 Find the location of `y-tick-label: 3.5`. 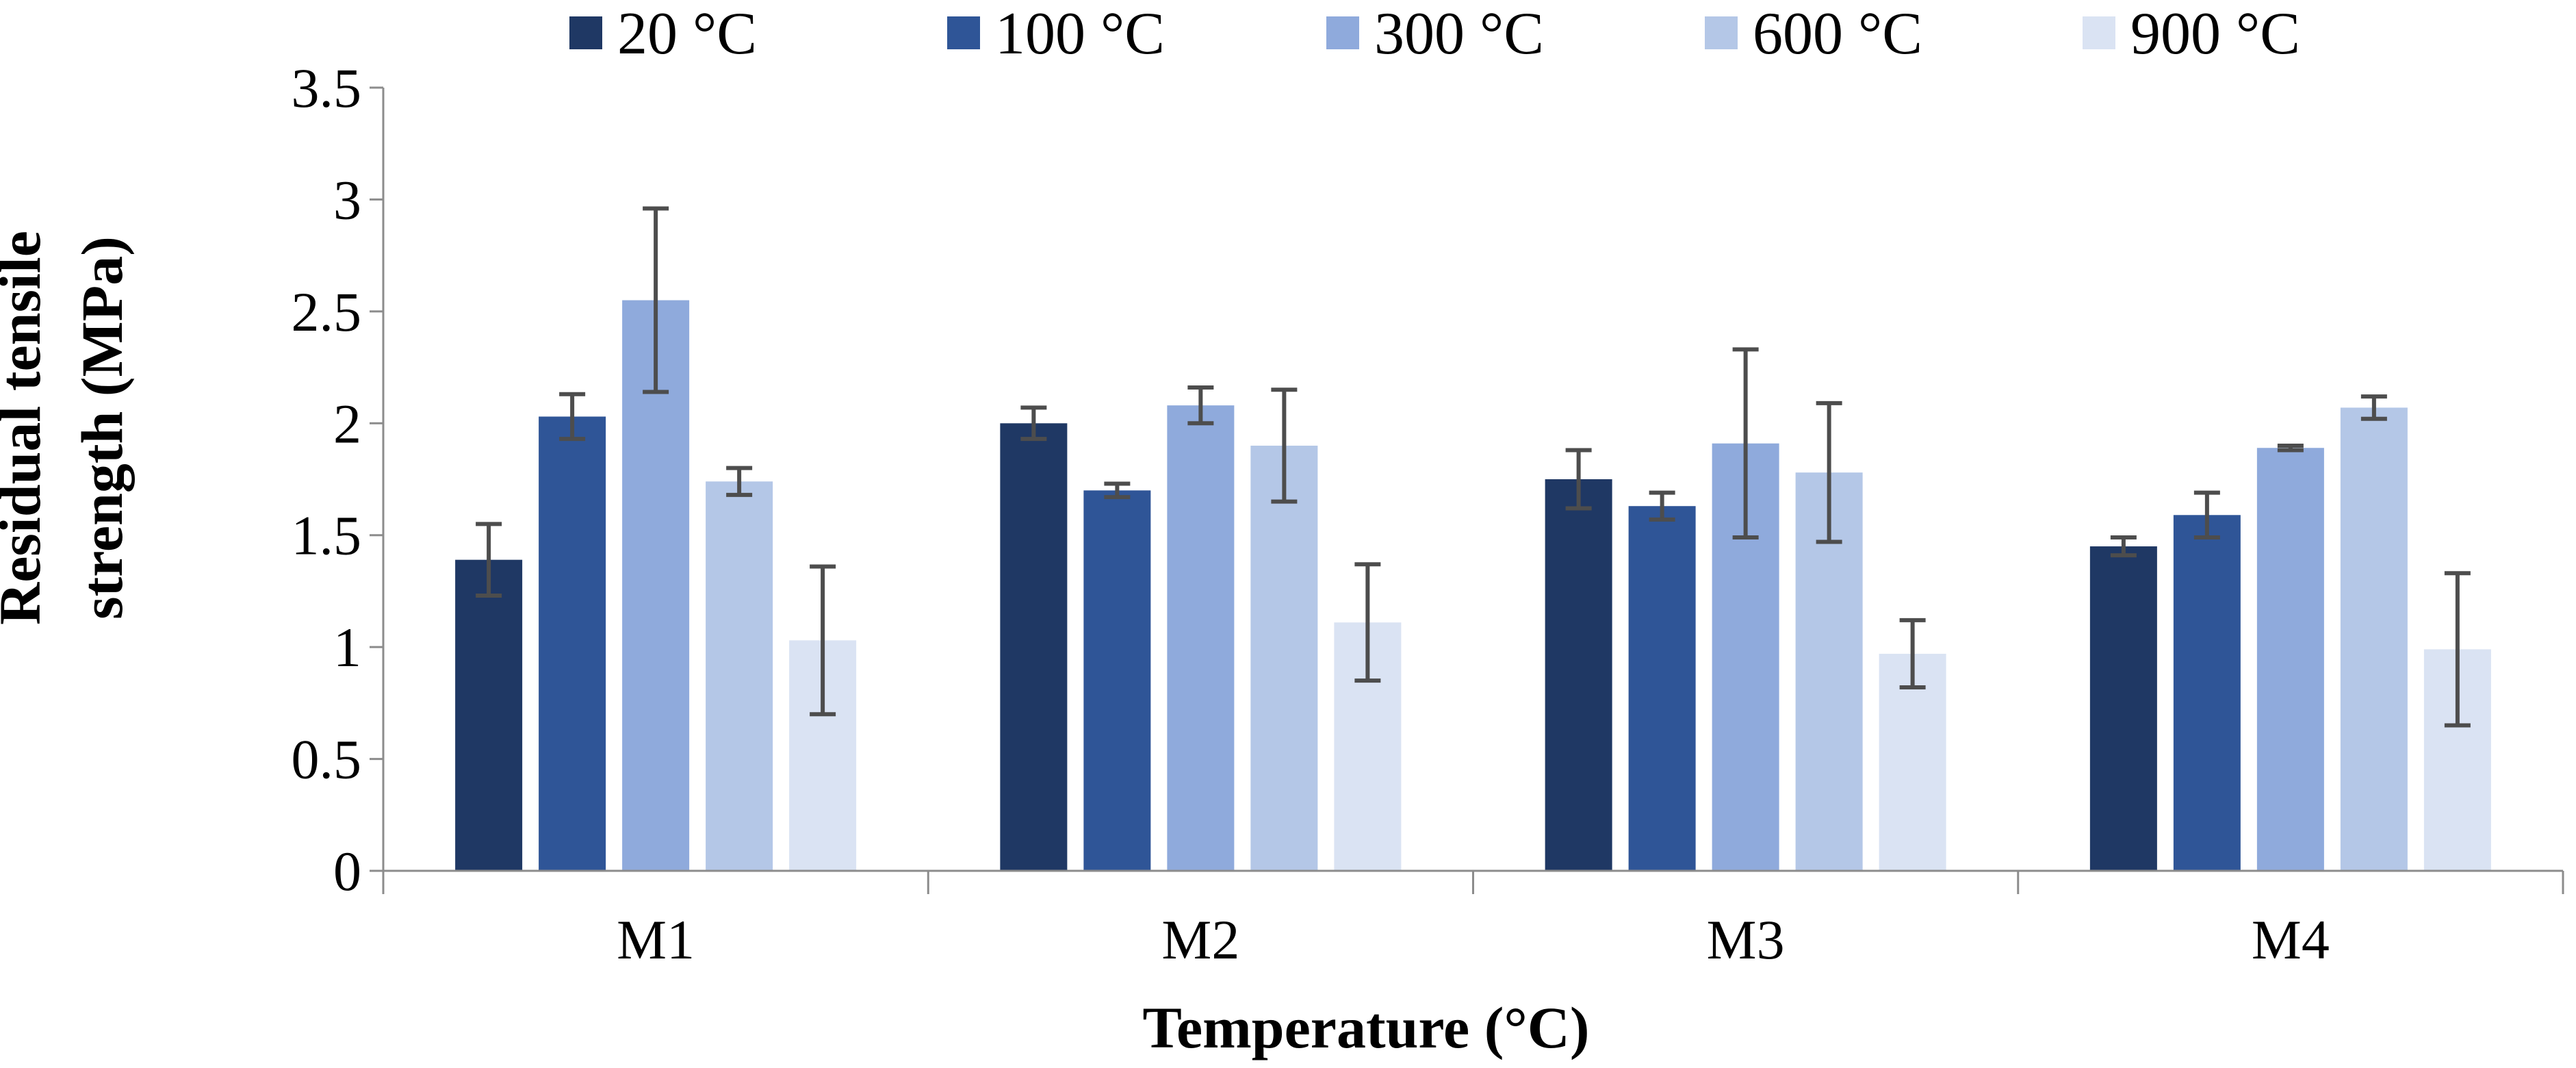

y-tick-label: 3.5 is located at coordinates (327, 88).